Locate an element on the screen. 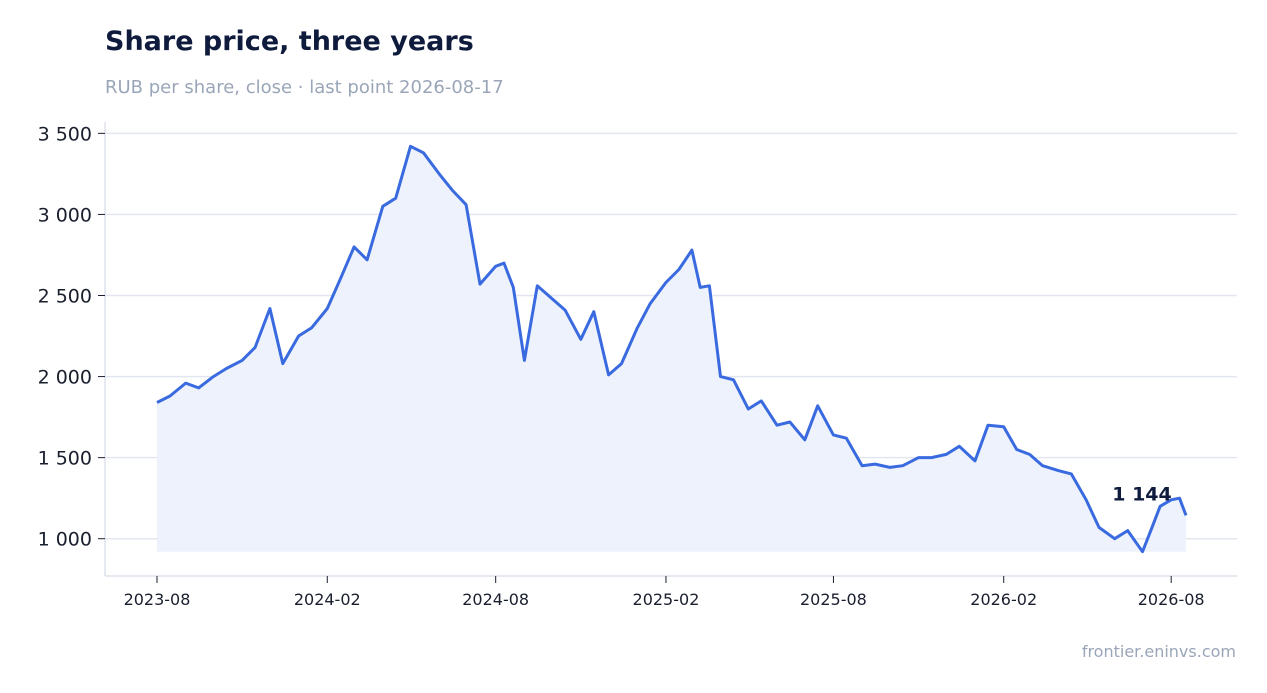  y-tick-label: 3 000 is located at coordinates (65, 215).